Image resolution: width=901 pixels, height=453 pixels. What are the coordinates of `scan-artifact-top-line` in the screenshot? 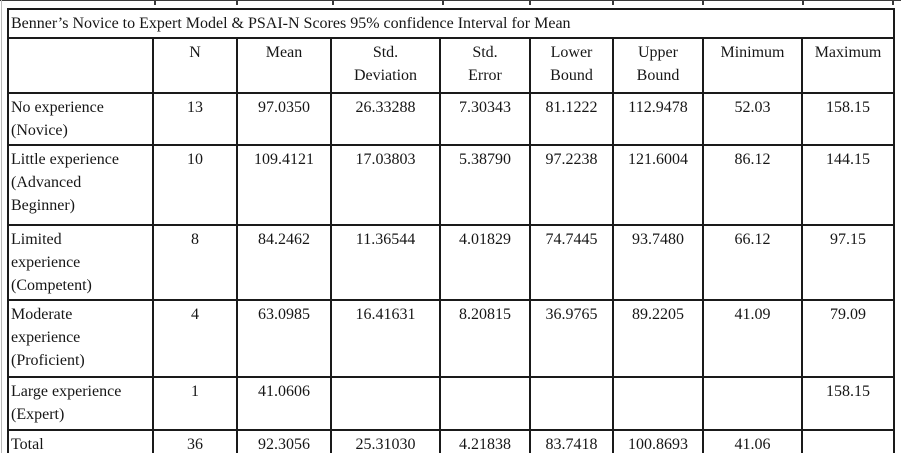 It's located at (450, 0).